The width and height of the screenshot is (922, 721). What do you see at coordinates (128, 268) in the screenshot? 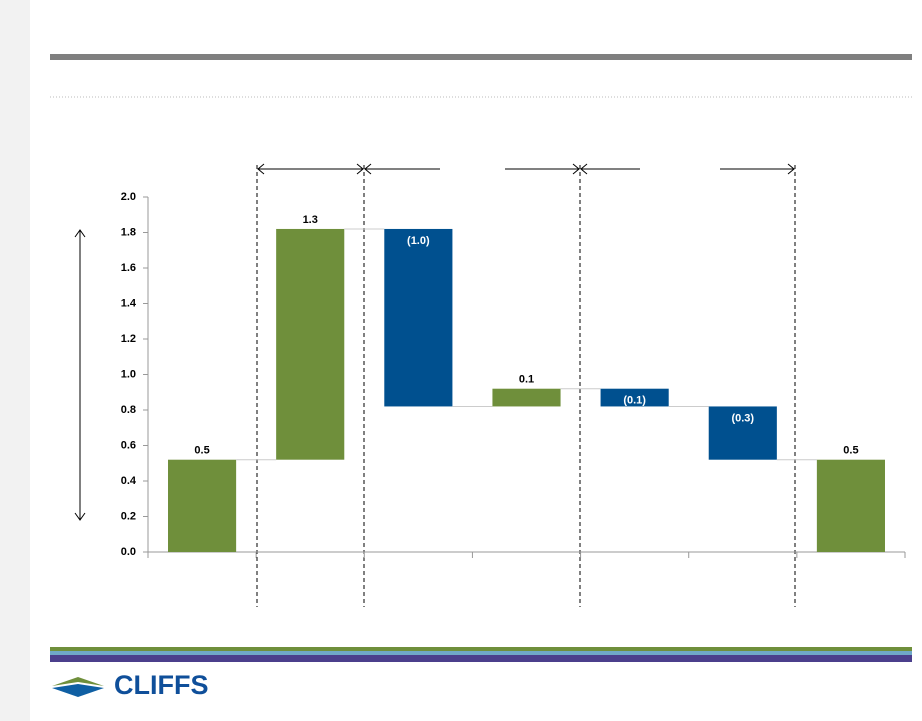
I see `y-tick-label: 1.6` at bounding box center [128, 268].